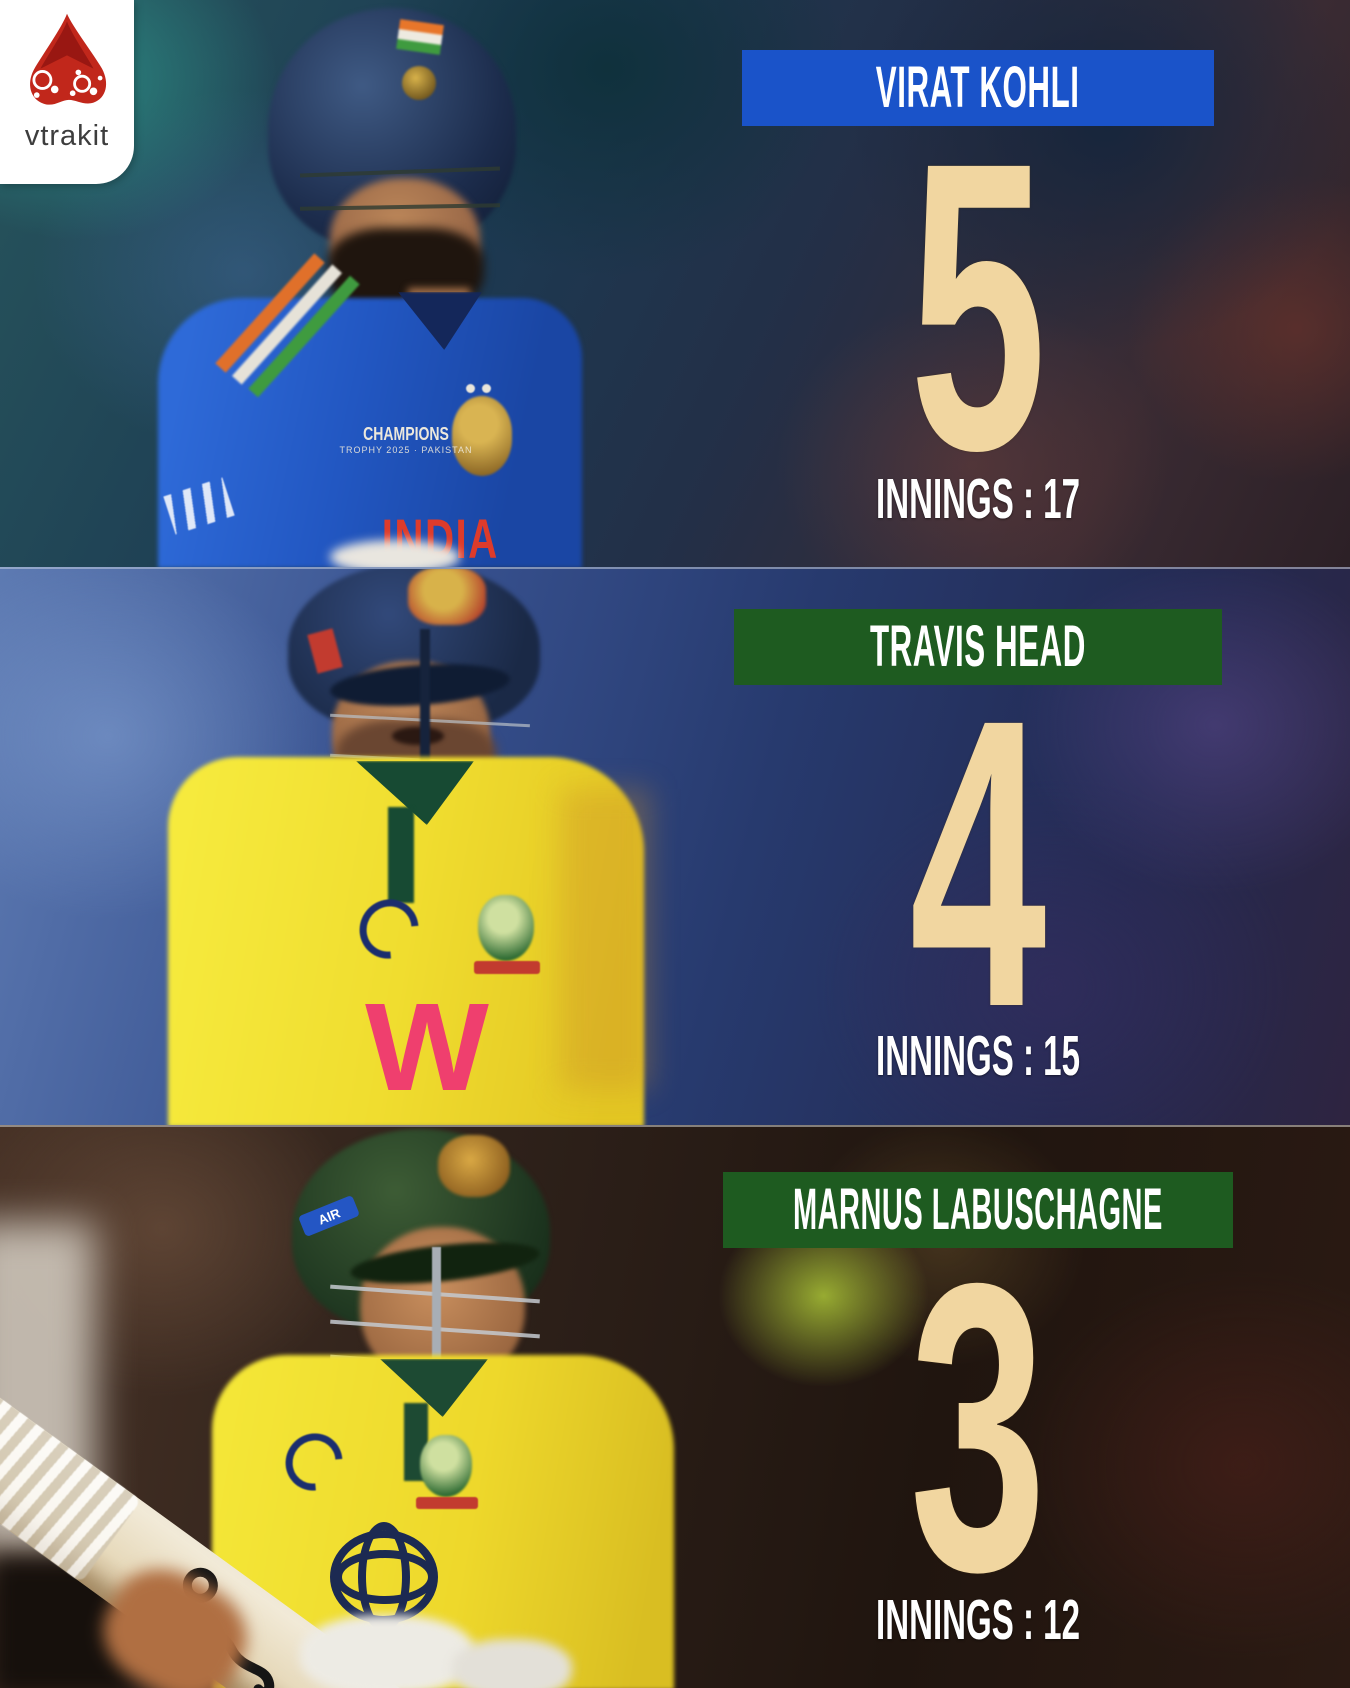 The width and height of the screenshot is (1350, 1688). What do you see at coordinates (427, 1047) in the screenshot?
I see `westpac-w-logo: W` at bounding box center [427, 1047].